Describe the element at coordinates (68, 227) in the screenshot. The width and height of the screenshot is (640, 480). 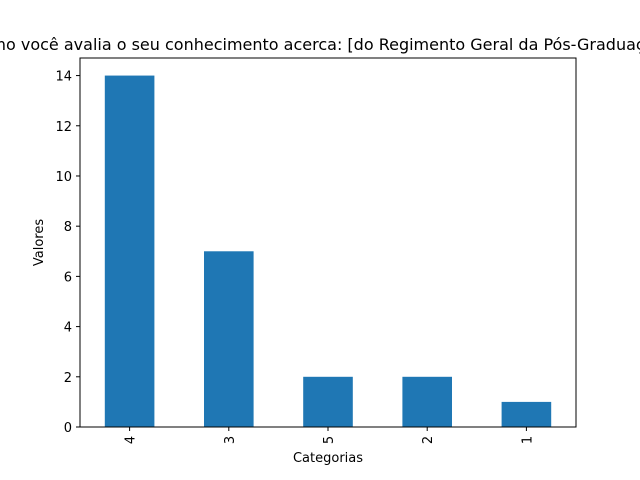
I see `y-tick-label: 8` at that location.